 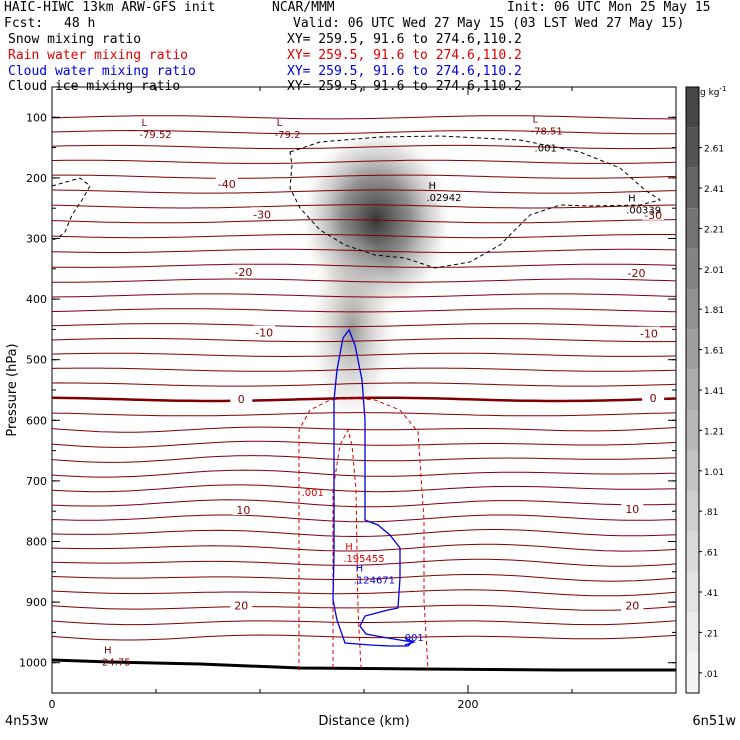 I want to click on fcst-value: 48 h, so click(x=80, y=23).